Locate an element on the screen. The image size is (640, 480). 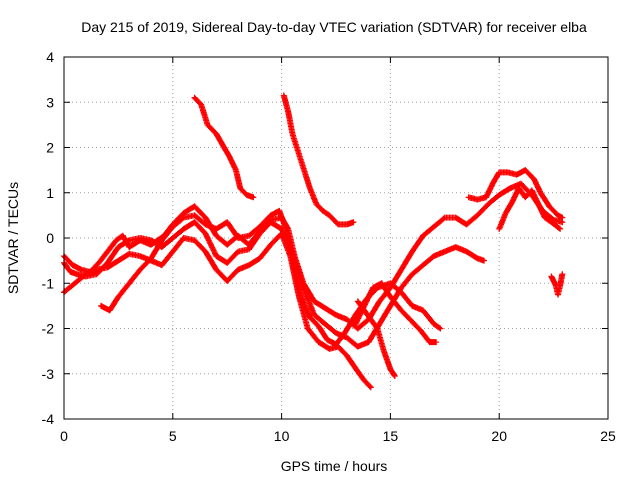
y-tick-label: 0 is located at coordinates (50, 238).